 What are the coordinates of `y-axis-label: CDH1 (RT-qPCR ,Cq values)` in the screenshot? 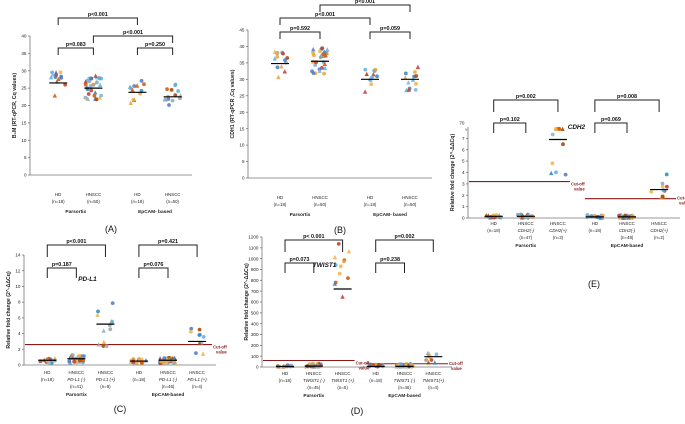 It's located at (233, 103).